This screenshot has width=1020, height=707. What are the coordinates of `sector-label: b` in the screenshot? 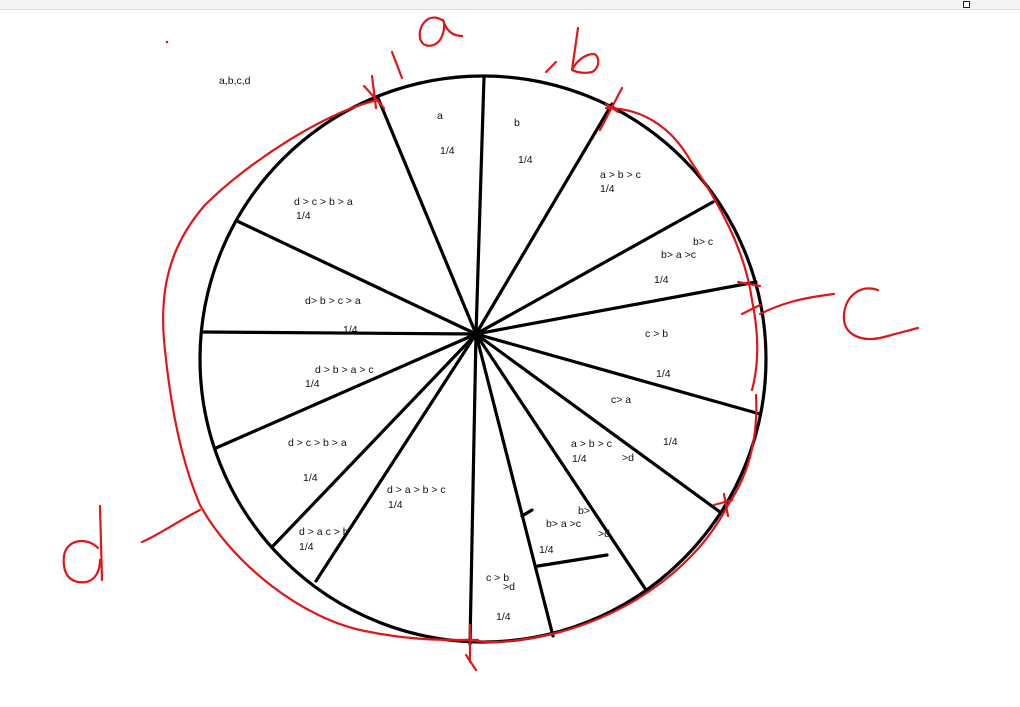 It's located at (517, 123).